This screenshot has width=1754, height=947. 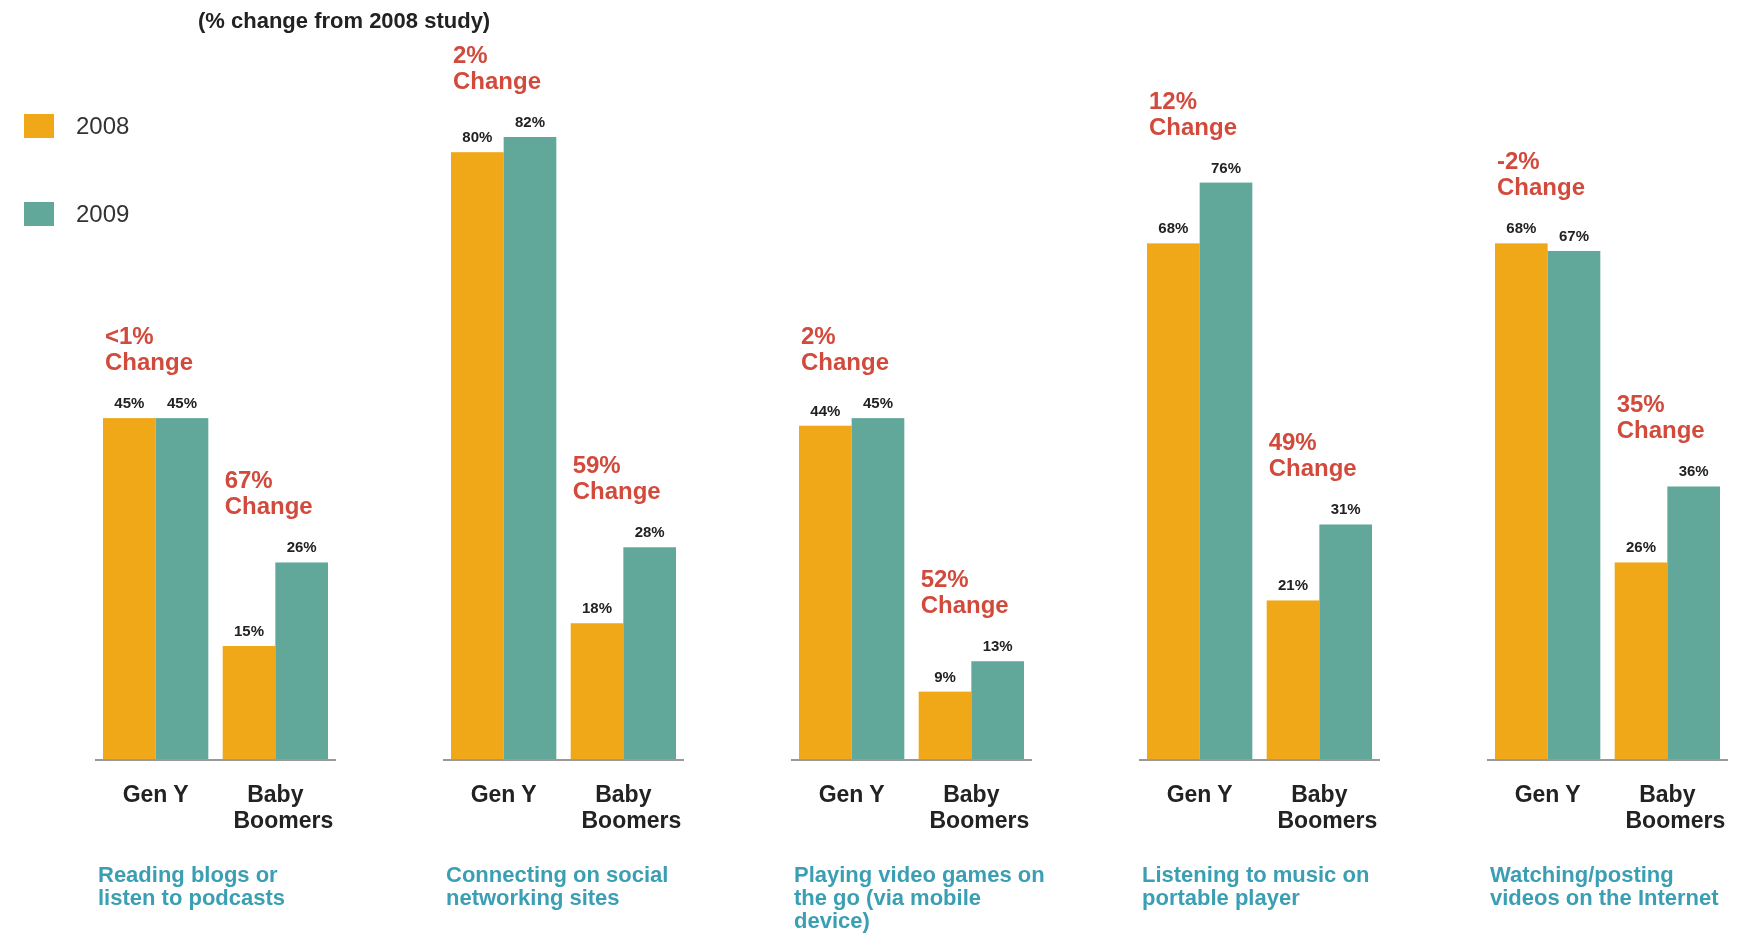 I want to click on data-label: 44%, so click(x=825, y=410).